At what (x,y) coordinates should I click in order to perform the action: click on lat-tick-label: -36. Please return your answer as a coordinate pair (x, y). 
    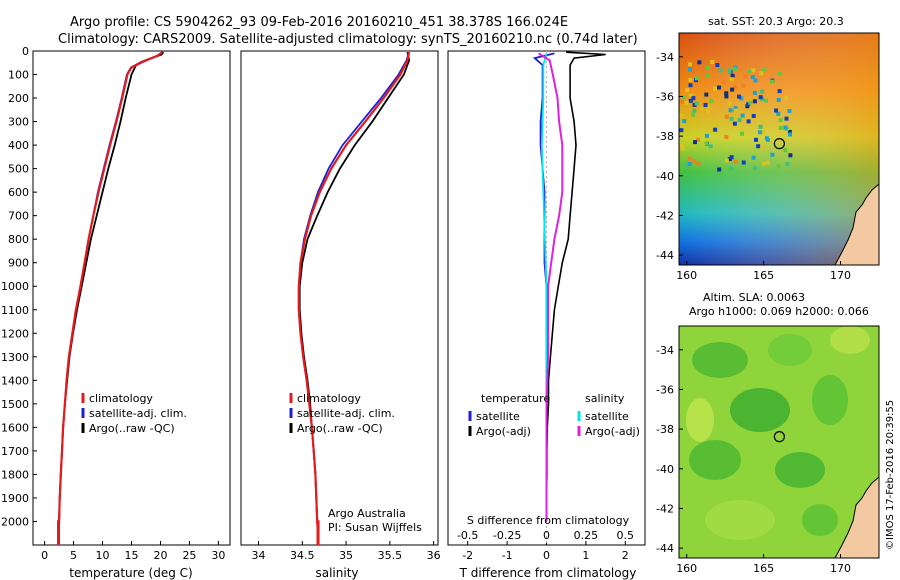
    Looking at the image, I should click on (665, 389).